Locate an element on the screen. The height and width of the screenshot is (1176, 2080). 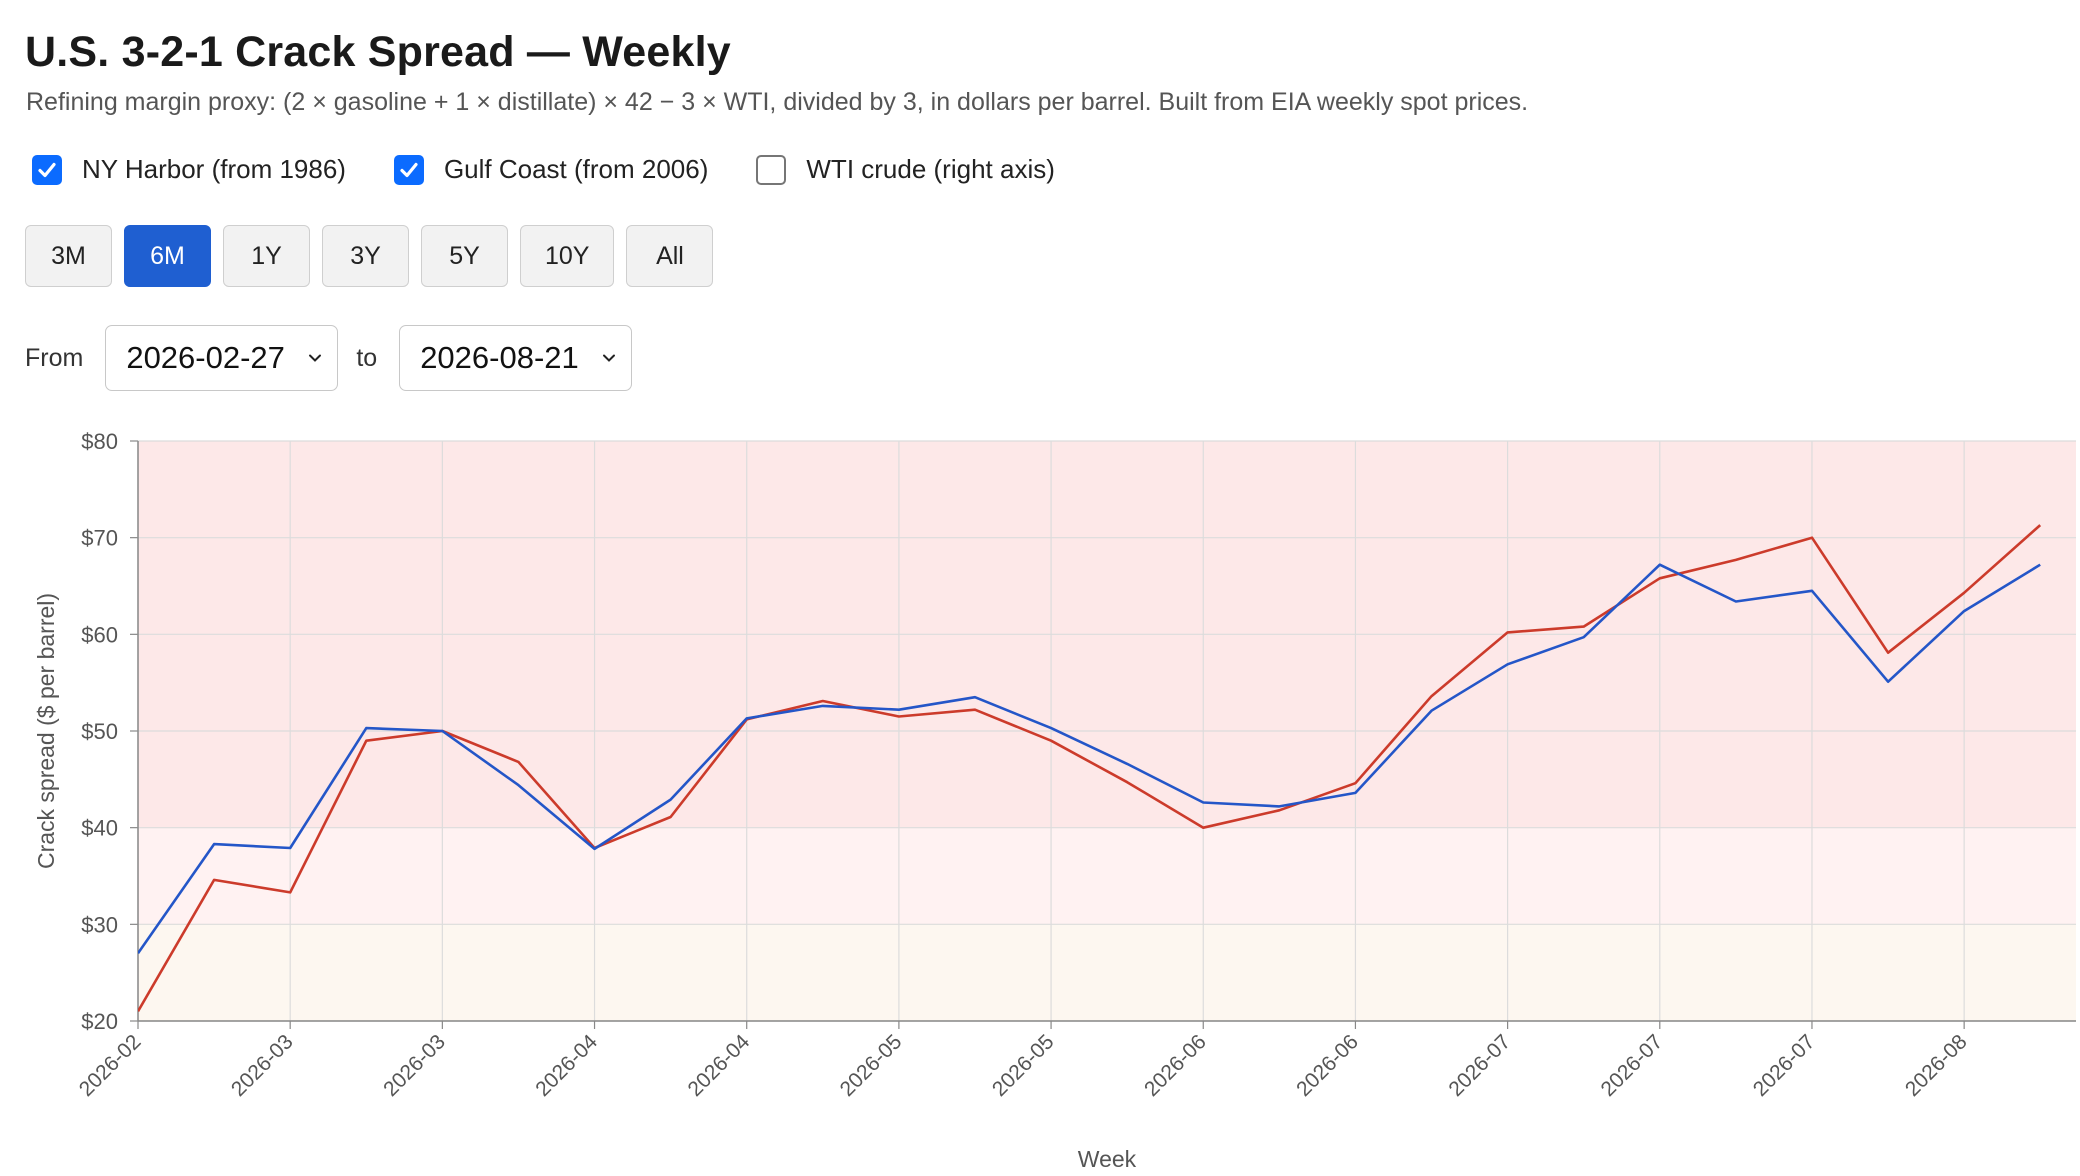
toggle-gulf-coast: Gulf Coast (from 2006) is located at coordinates (551, 169).